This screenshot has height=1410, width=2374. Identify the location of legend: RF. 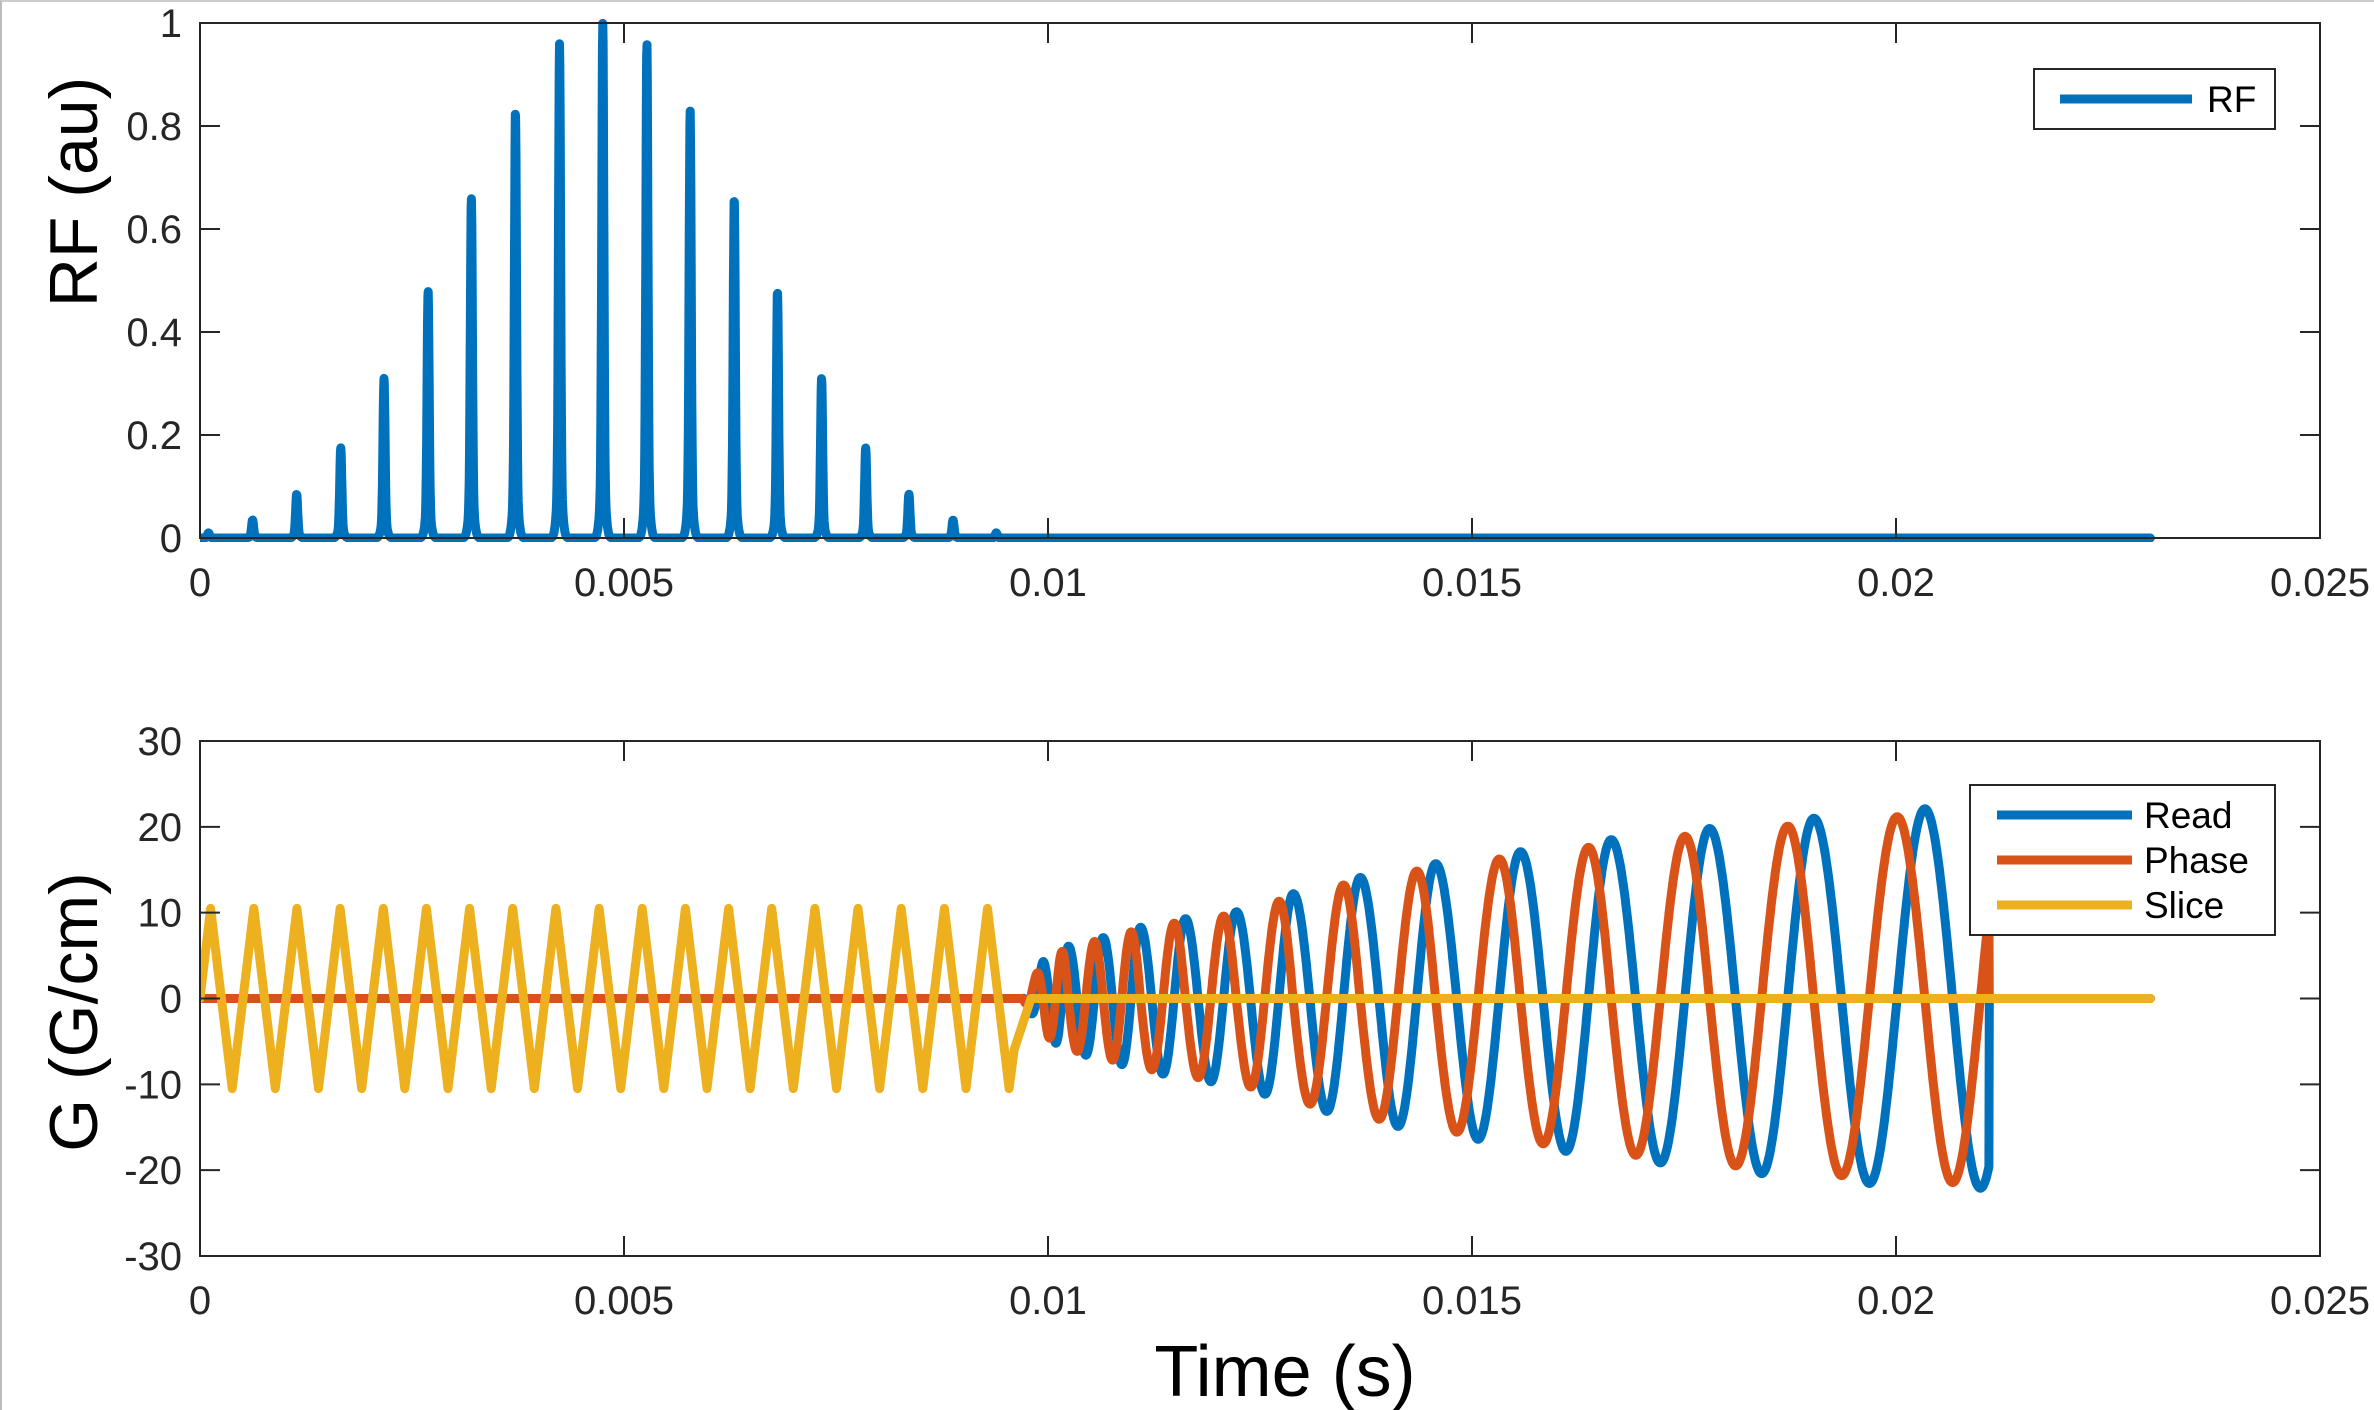
(2154, 99).